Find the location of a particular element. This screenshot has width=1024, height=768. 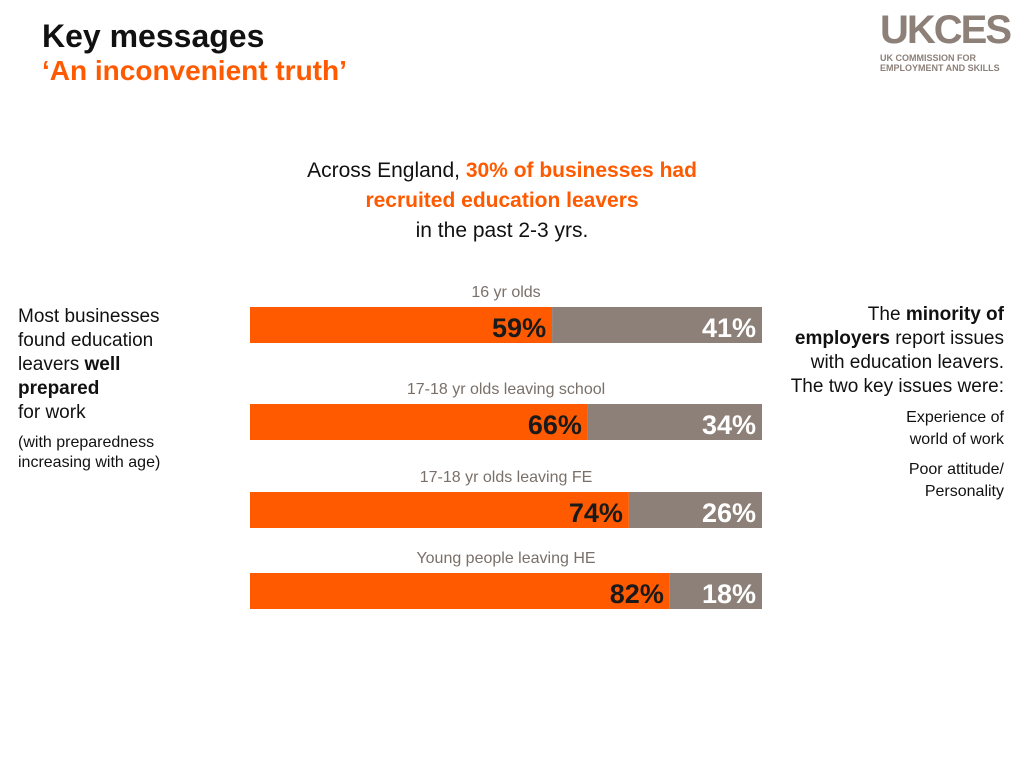

issue: Experience of world of work is located at coordinates (955, 428).